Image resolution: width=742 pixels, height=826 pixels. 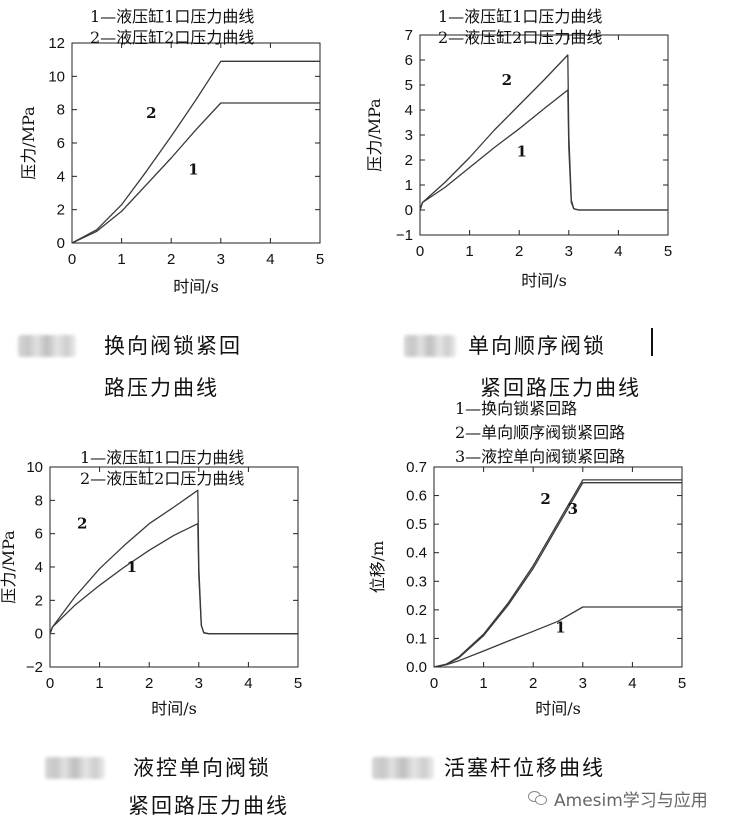 What do you see at coordinates (61, 210) in the screenshot?
I see `chart-1-y-tick-label: 2` at bounding box center [61, 210].